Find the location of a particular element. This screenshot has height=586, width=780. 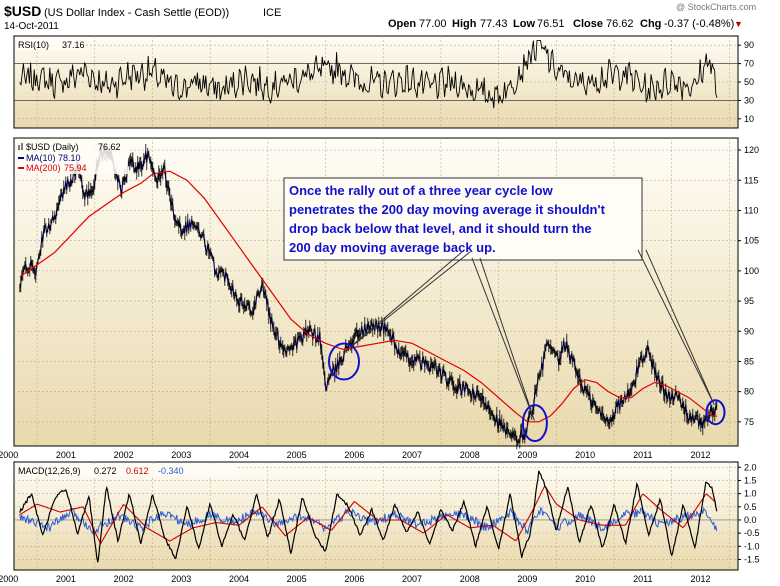

callout-pointer-2005 is located at coordinates (407, 302).